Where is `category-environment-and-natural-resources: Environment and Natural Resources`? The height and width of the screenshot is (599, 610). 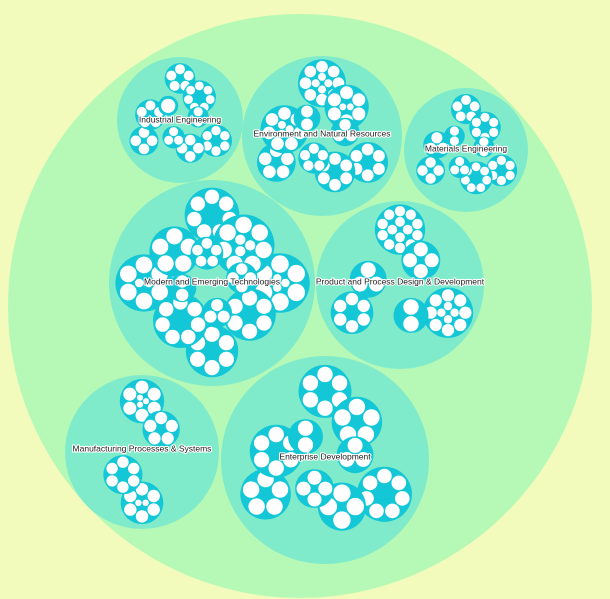 category-environment-and-natural-resources: Environment and Natural Resources is located at coordinates (322, 136).